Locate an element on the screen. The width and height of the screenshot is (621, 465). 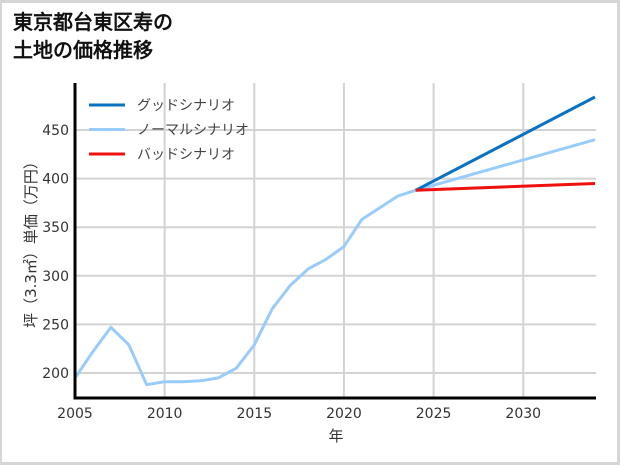
x-tick-label: 2010 is located at coordinates (165, 414).